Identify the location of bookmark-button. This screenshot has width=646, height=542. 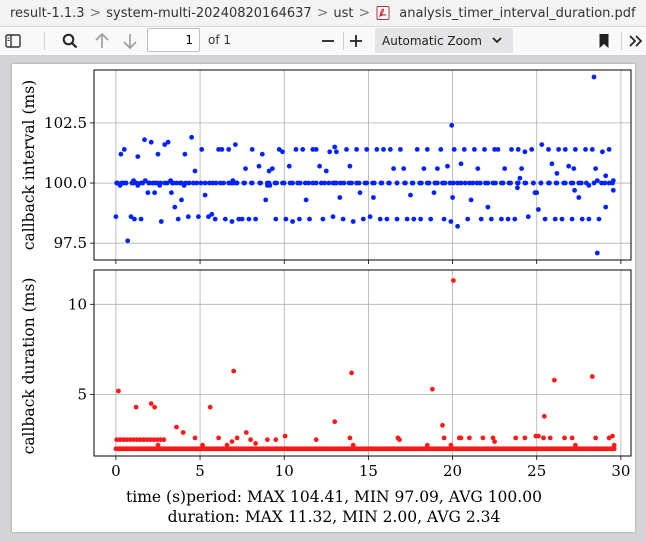
(604, 41).